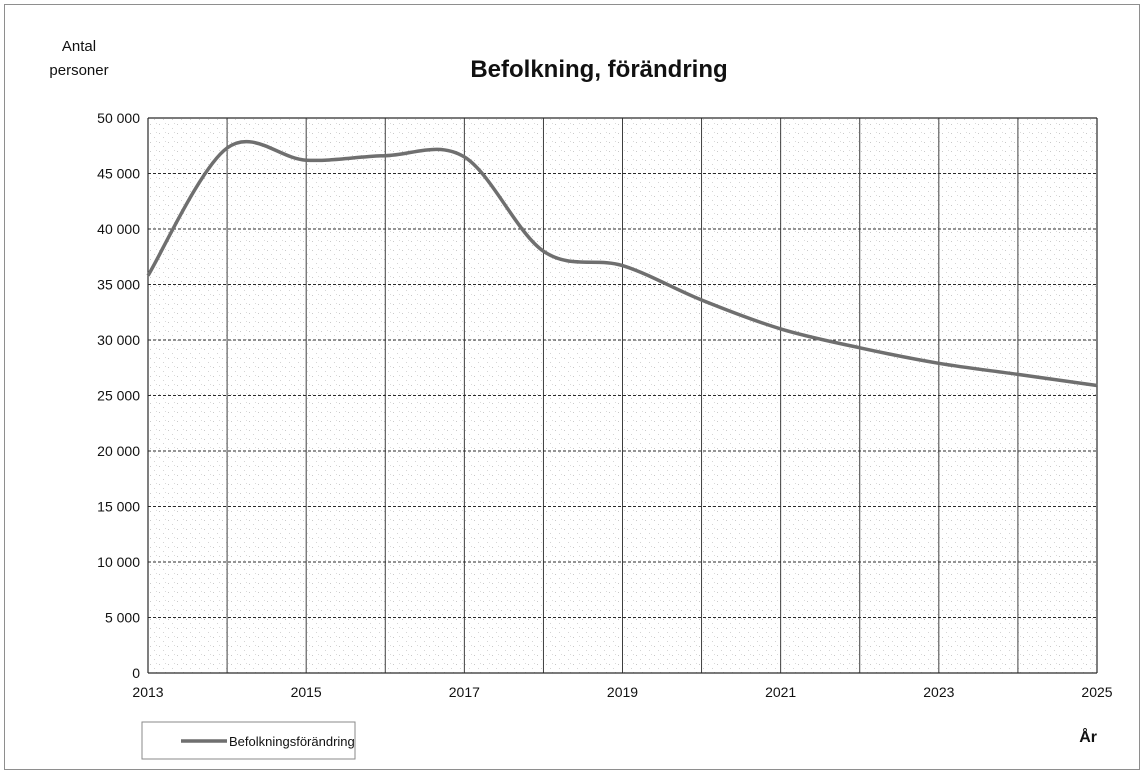 The image size is (1144, 776). Describe the element at coordinates (118, 451) in the screenshot. I see `y-tick-label: 20 000` at that location.